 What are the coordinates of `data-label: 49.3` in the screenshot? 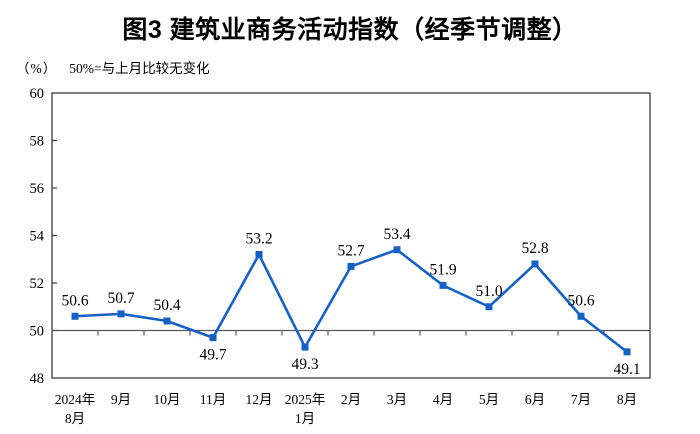 It's located at (304, 364).